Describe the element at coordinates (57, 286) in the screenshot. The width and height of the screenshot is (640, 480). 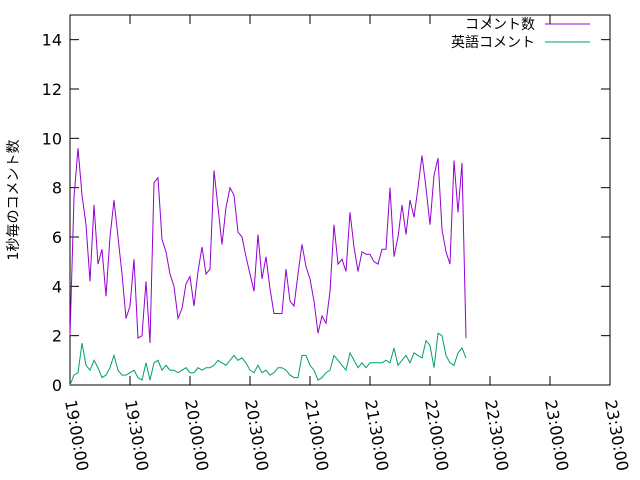
I see `y-tick-label: 4` at that location.